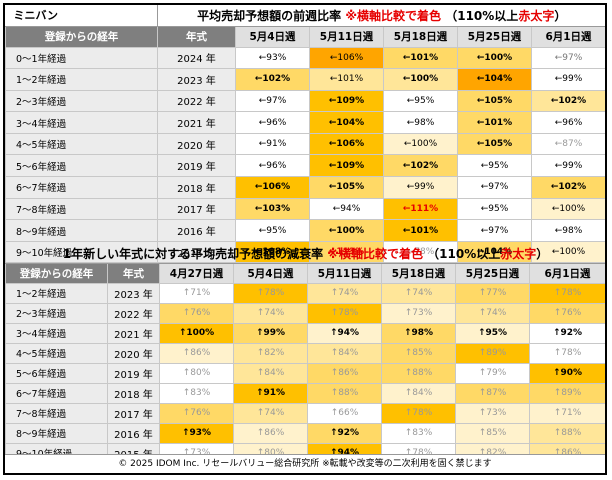 The width and height of the screenshot is (612, 480). I want to click on date-column-header: 5月11日週, so click(346, 36).